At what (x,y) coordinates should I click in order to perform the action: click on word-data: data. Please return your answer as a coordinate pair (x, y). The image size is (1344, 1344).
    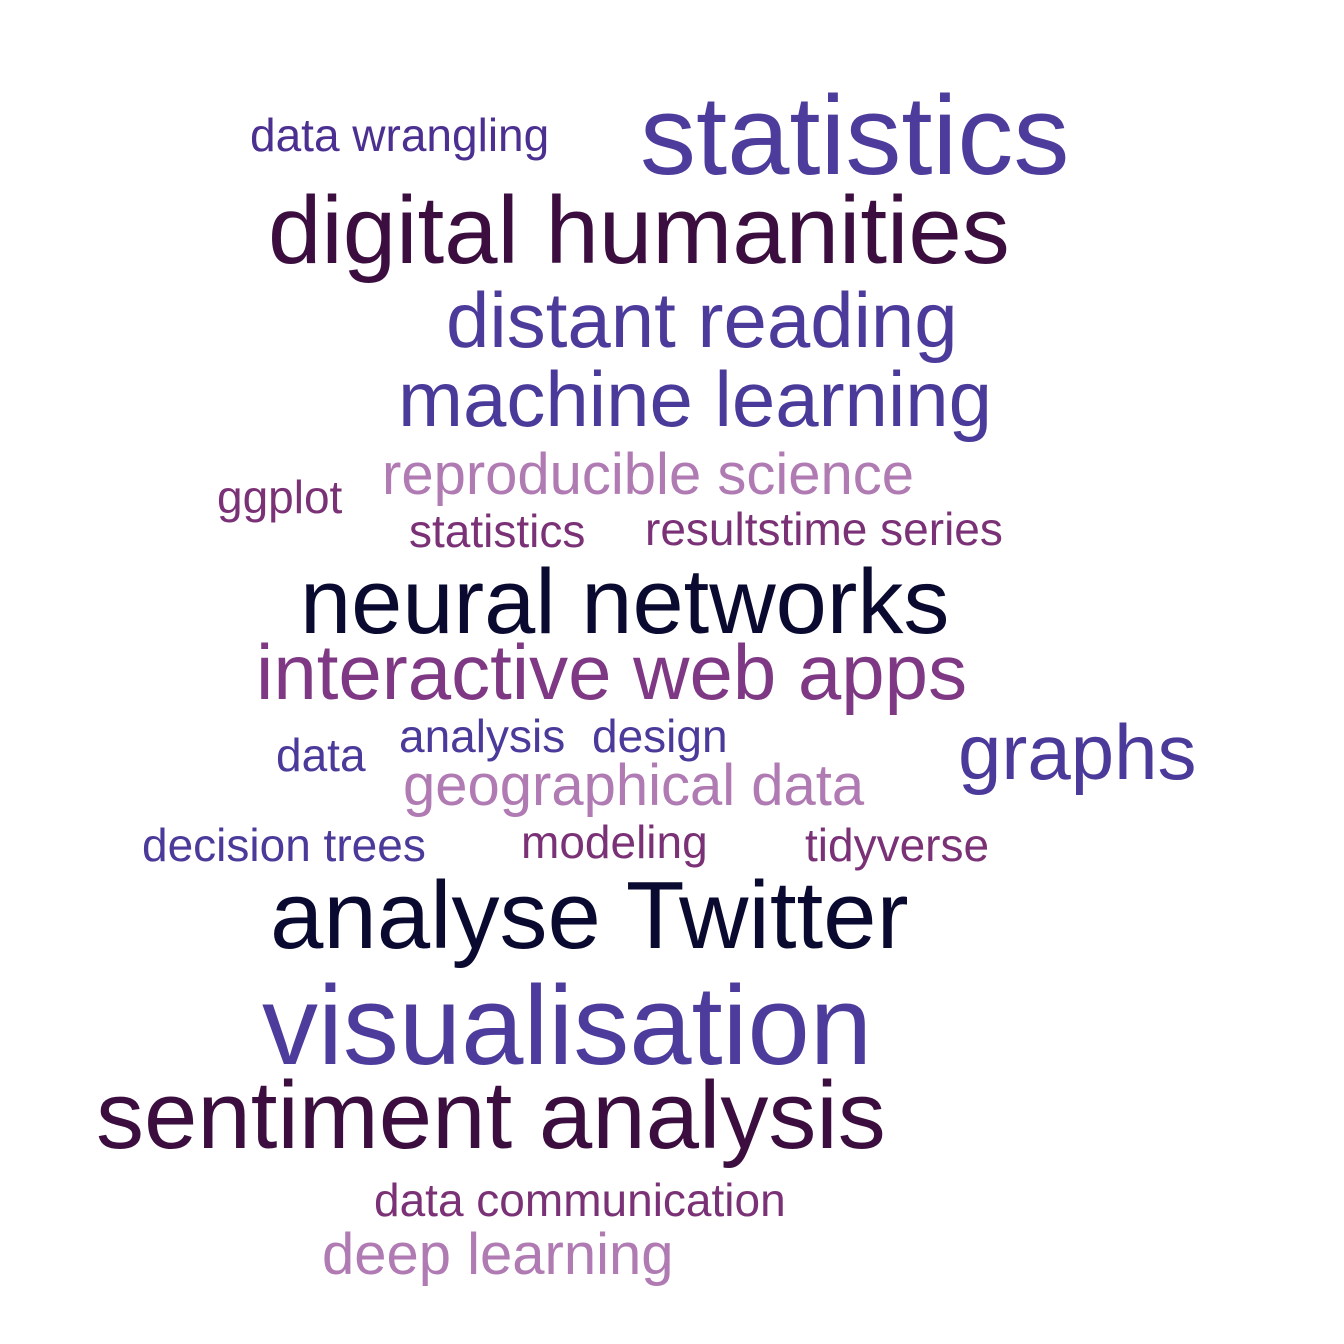
    Looking at the image, I should click on (321, 755).